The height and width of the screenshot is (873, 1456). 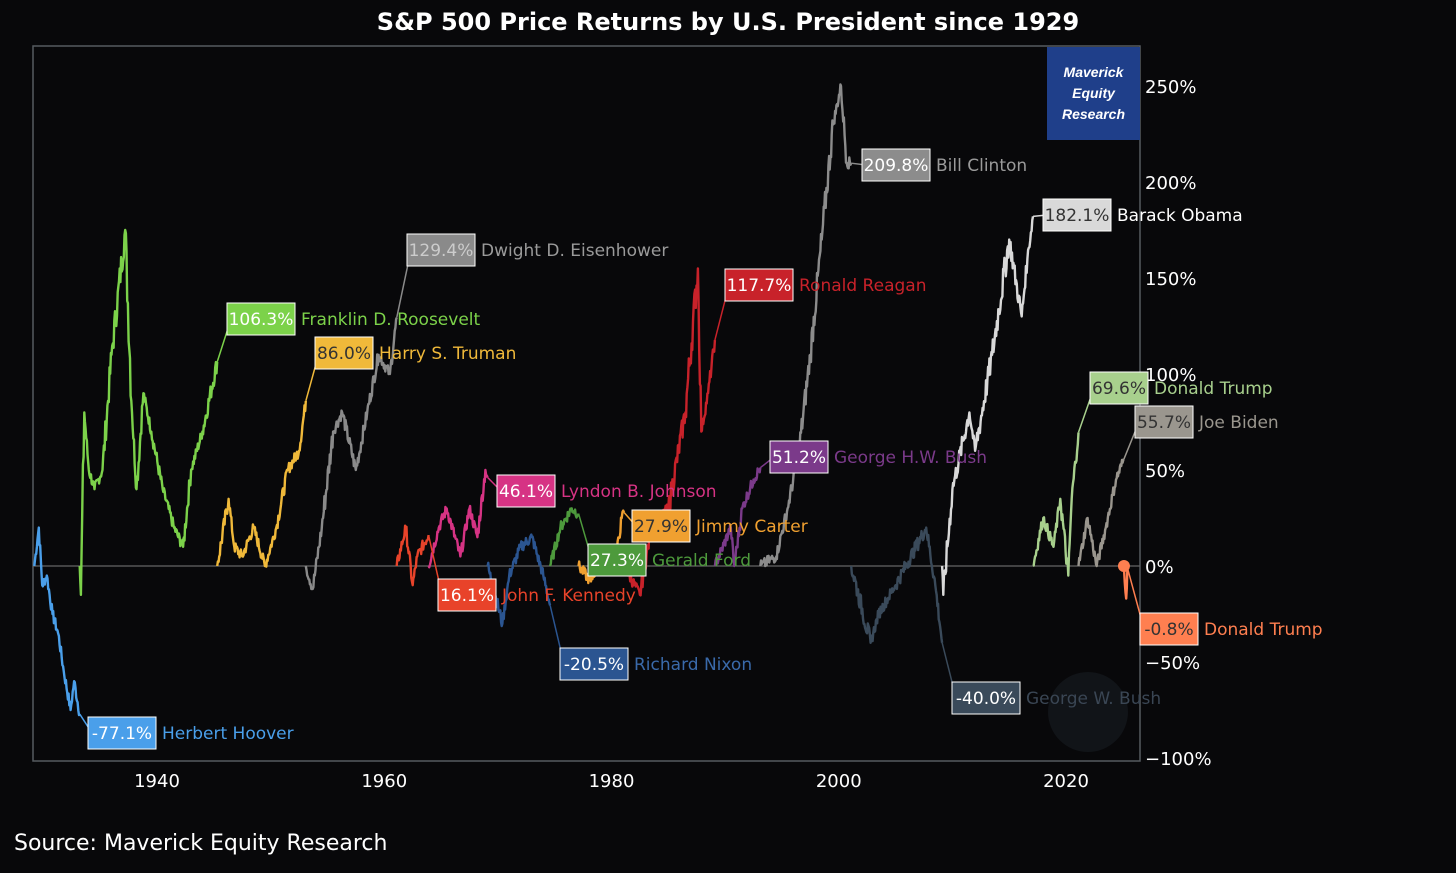 What do you see at coordinates (1170, 183) in the screenshot?
I see `y-tick-label: 200%` at bounding box center [1170, 183].